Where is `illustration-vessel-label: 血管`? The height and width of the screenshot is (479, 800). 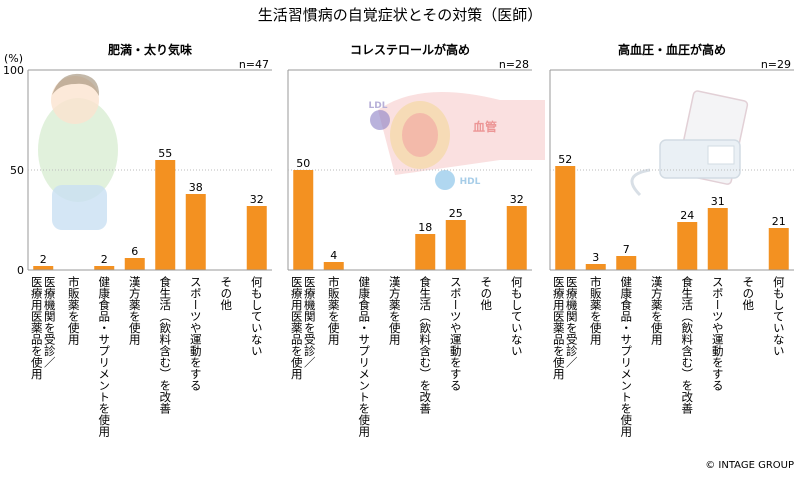 illustration-vessel-label: 血管 is located at coordinates (485, 126).